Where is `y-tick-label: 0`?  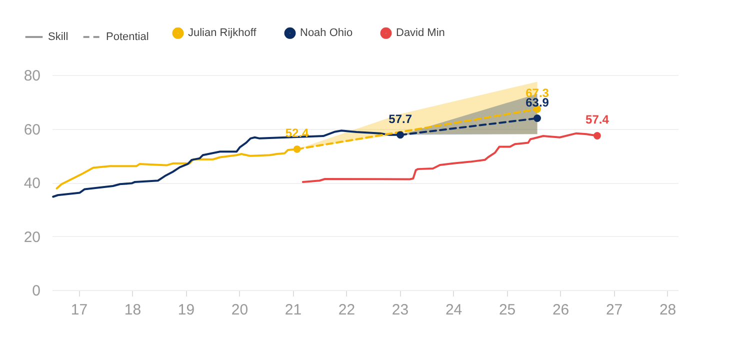 y-tick-label: 0 is located at coordinates (36, 291).